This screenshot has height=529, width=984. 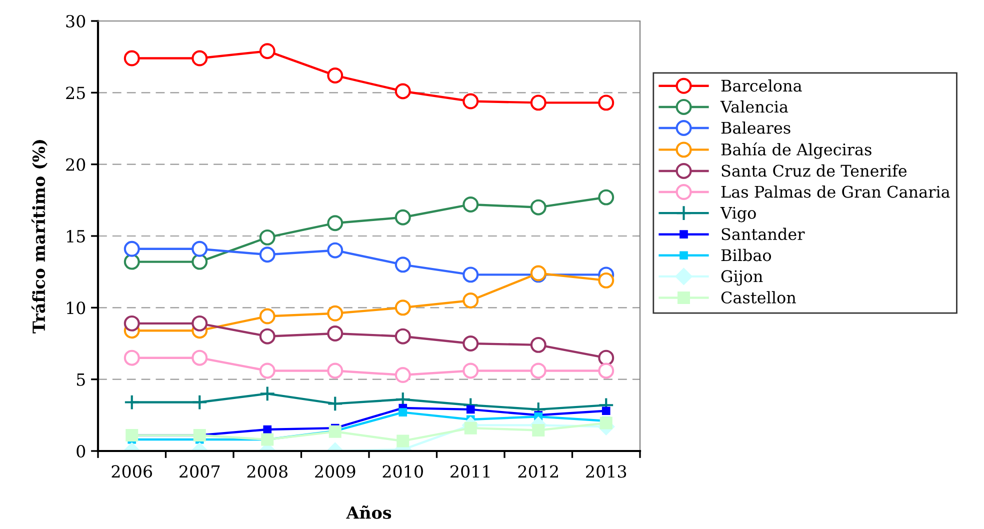 I want to click on x-tick-label: 2009, so click(x=335, y=471).